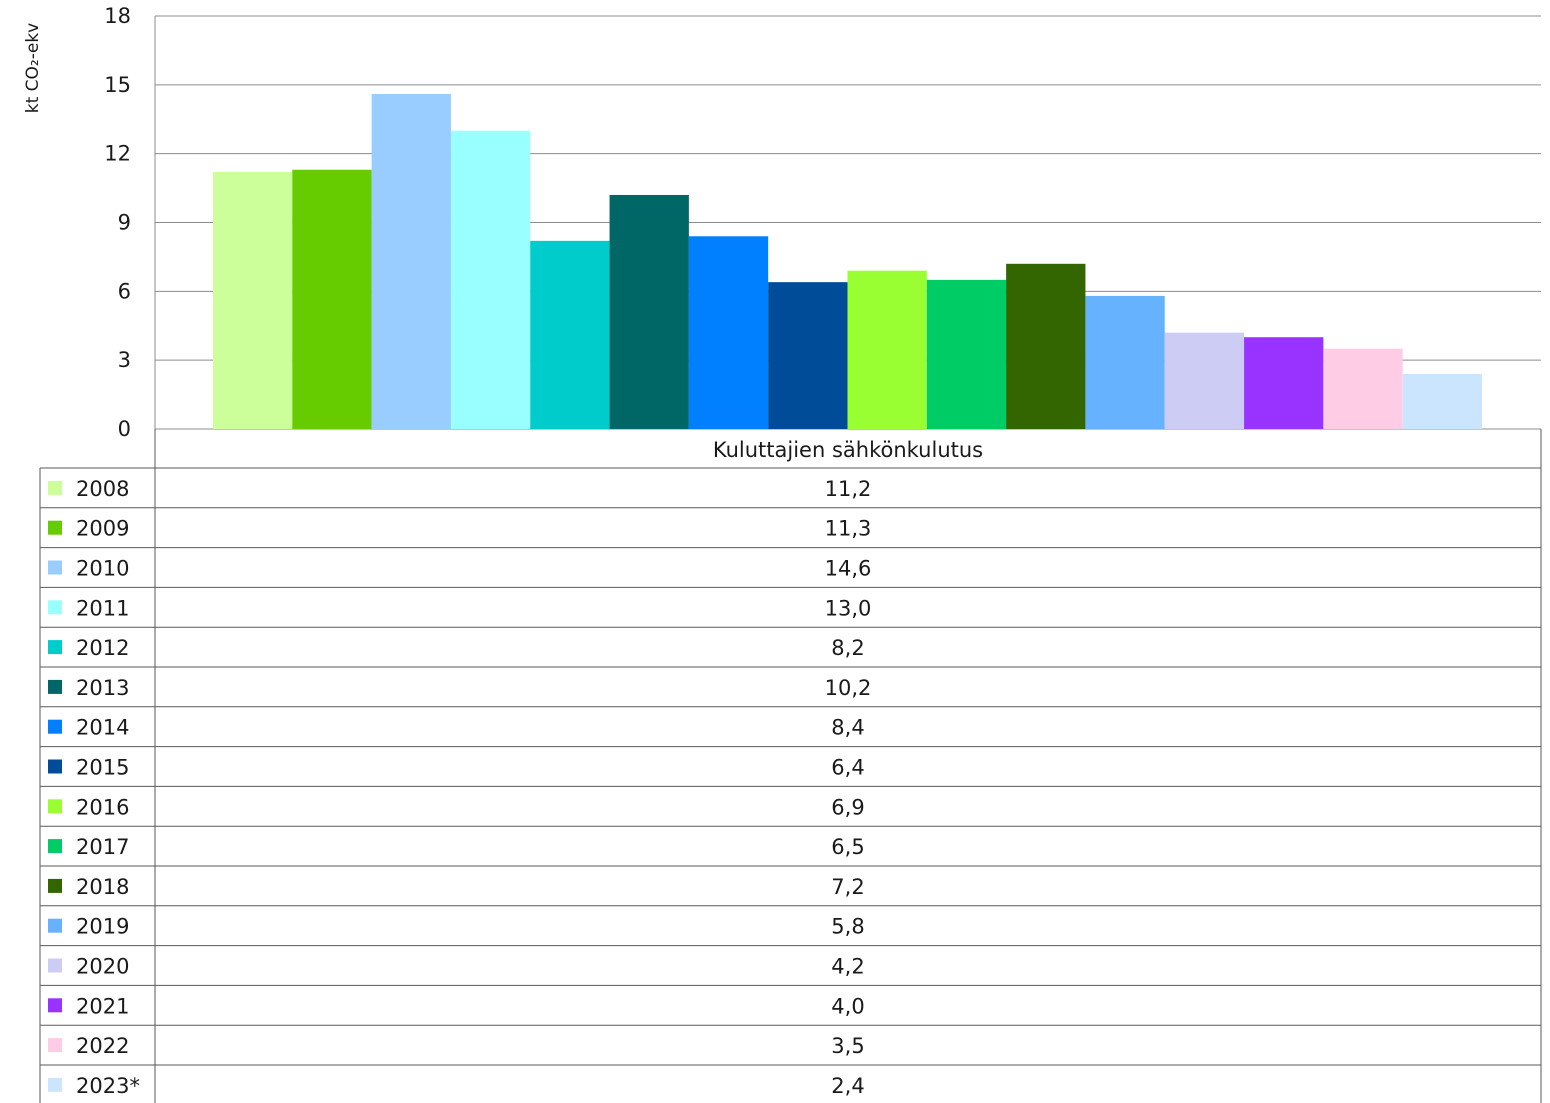 This screenshot has height=1103, width=1550. I want to click on legend-label: 2018, so click(102, 887).